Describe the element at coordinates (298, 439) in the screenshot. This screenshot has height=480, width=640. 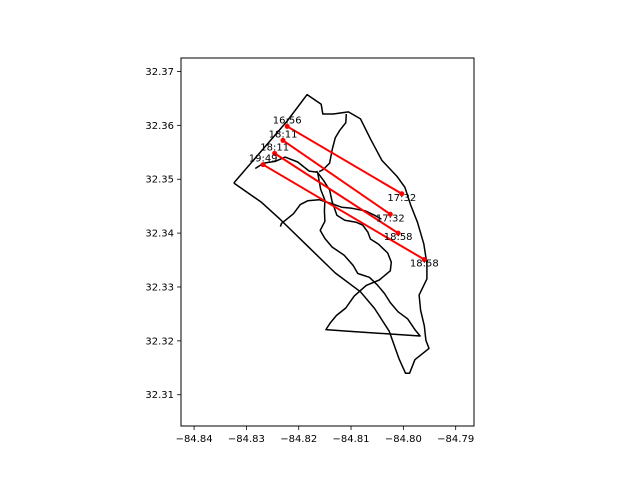
I see `x-tick-label-3: −84.82` at that location.